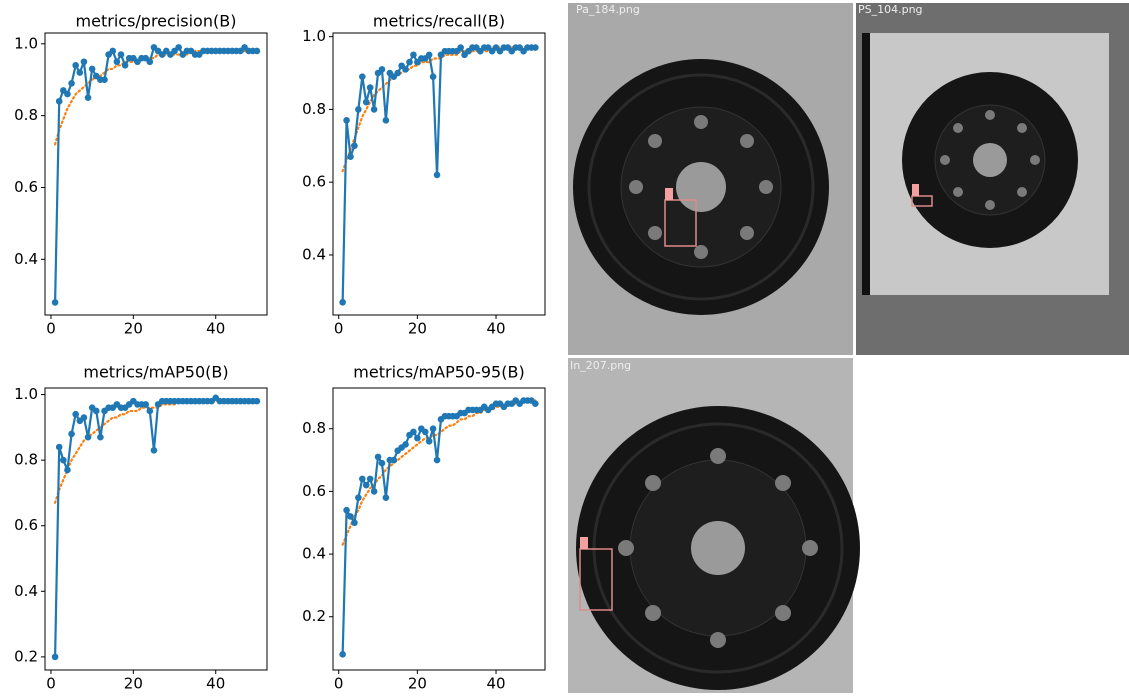  Describe the element at coordinates (608, 9) in the screenshot. I see `image-label: Pa_184.png` at that location.